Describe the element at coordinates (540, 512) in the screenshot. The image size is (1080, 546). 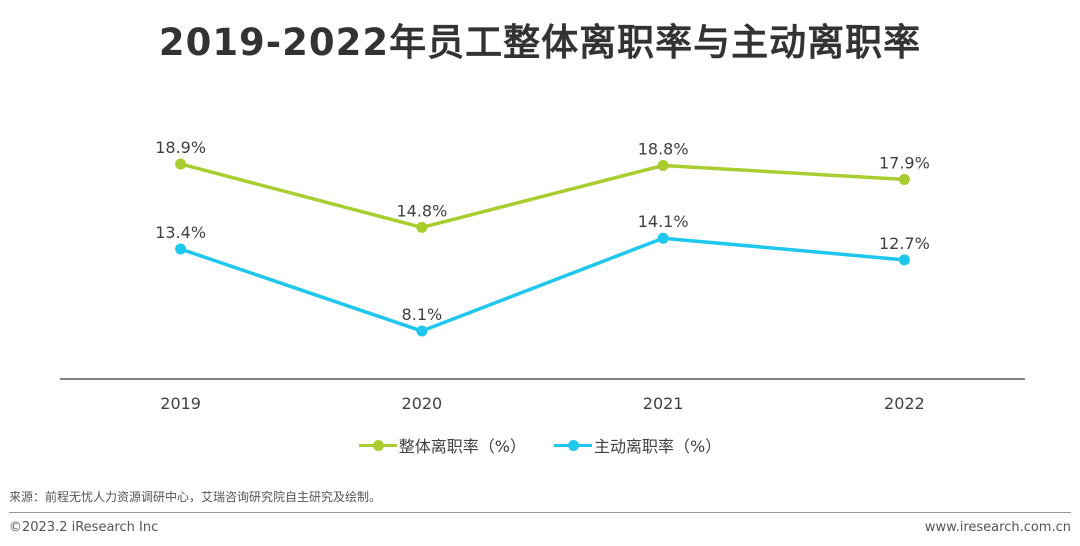
I see `footer-divider` at that location.